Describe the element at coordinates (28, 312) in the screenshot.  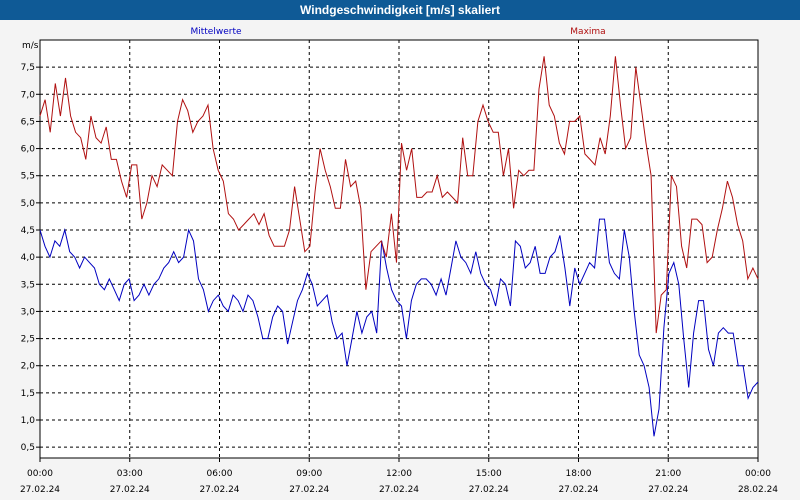
I see `y-tick-label: 3,0` at that location.